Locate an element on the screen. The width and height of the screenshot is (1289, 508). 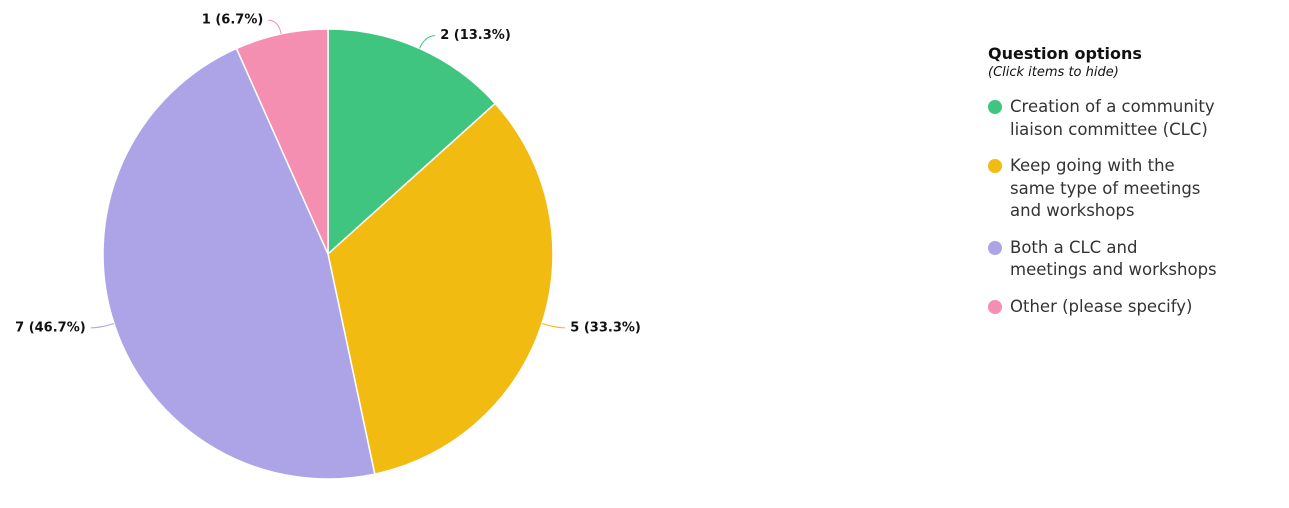
data-label: 5 (33.3%) is located at coordinates (605, 327).